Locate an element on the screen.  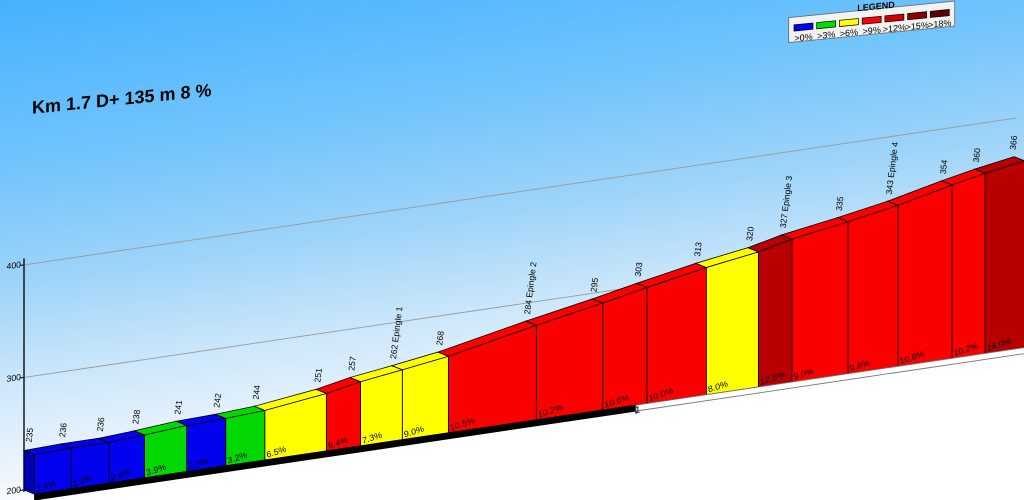
svg-text: 313 is located at coordinates (698, 249).